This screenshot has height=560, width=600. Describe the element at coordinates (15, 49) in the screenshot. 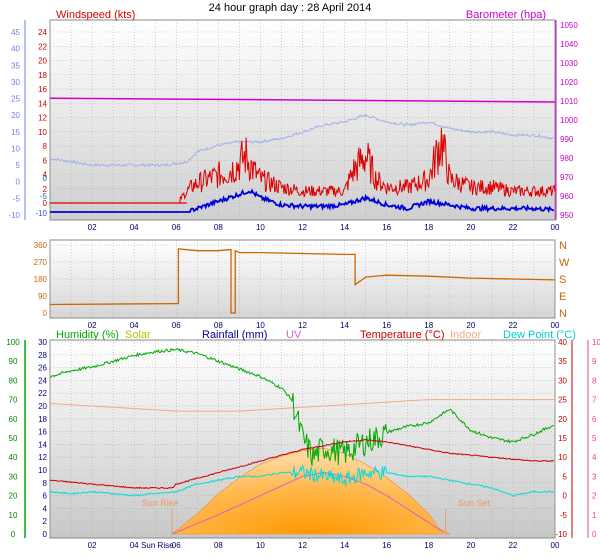

I see `outer-tick-label: 40` at that location.